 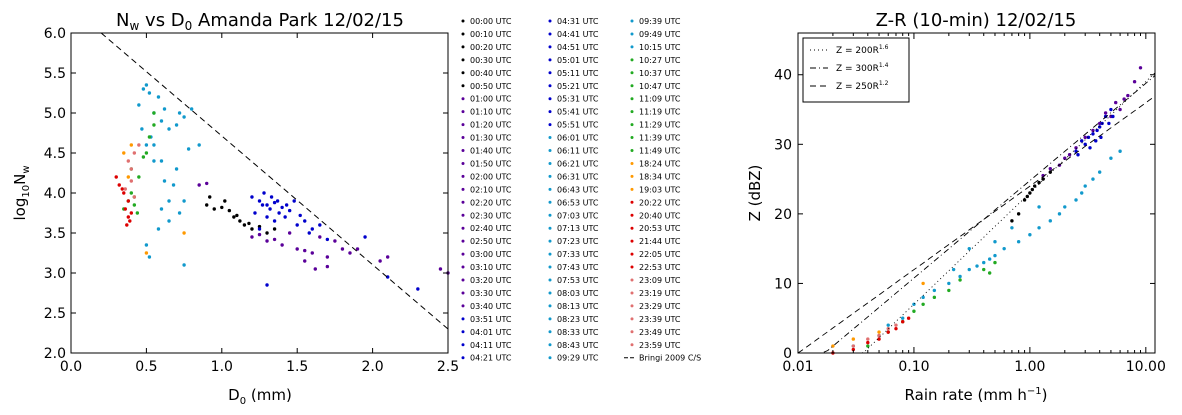 What do you see at coordinates (856, 70) in the screenshot?
I see `z-r-legend-box` at bounding box center [856, 70].